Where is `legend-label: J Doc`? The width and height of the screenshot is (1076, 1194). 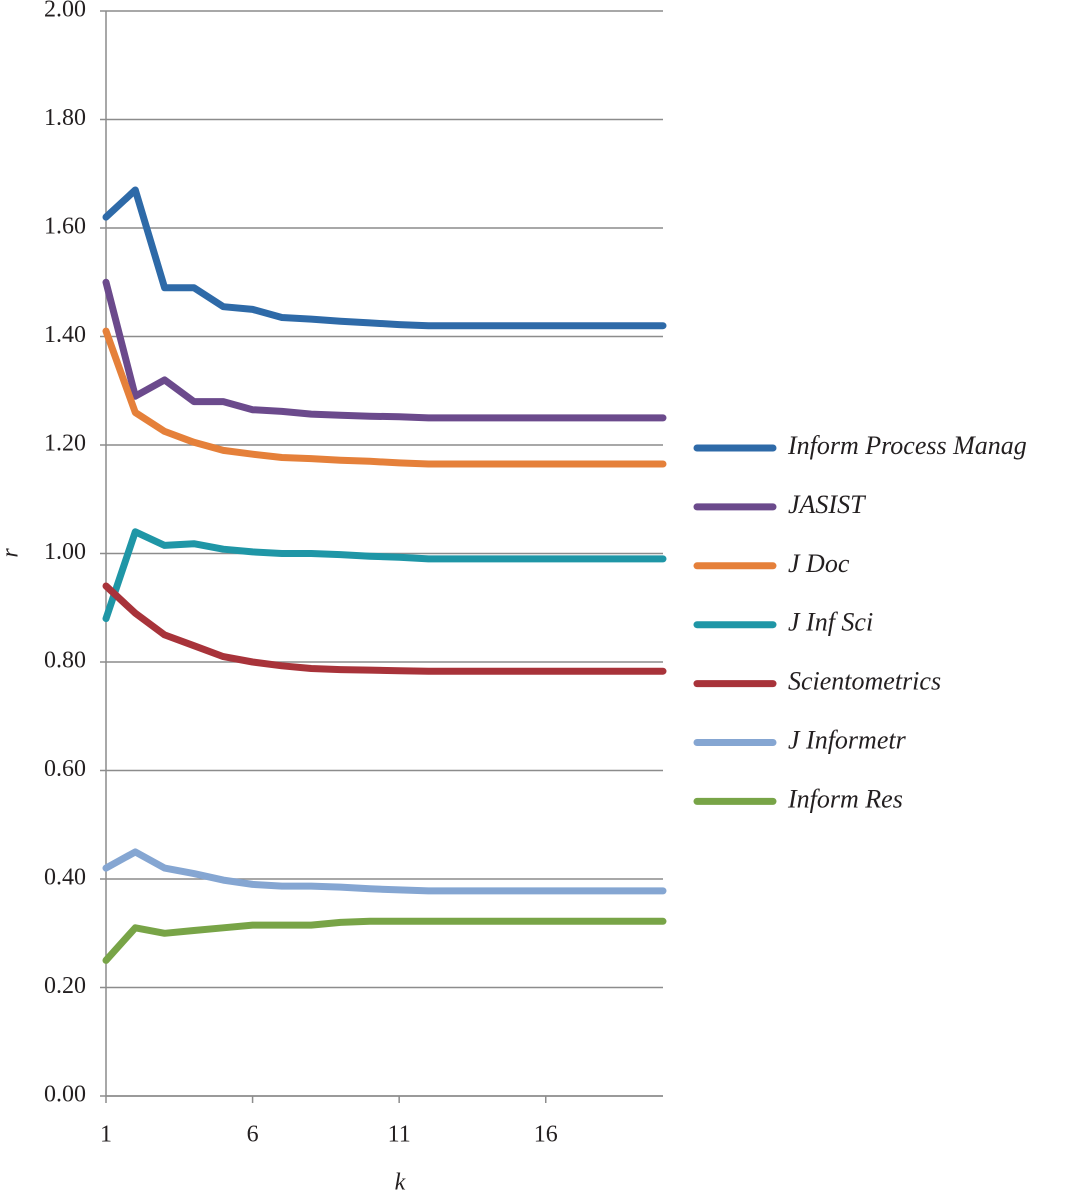 legend-label: J Doc is located at coordinates (819, 563).